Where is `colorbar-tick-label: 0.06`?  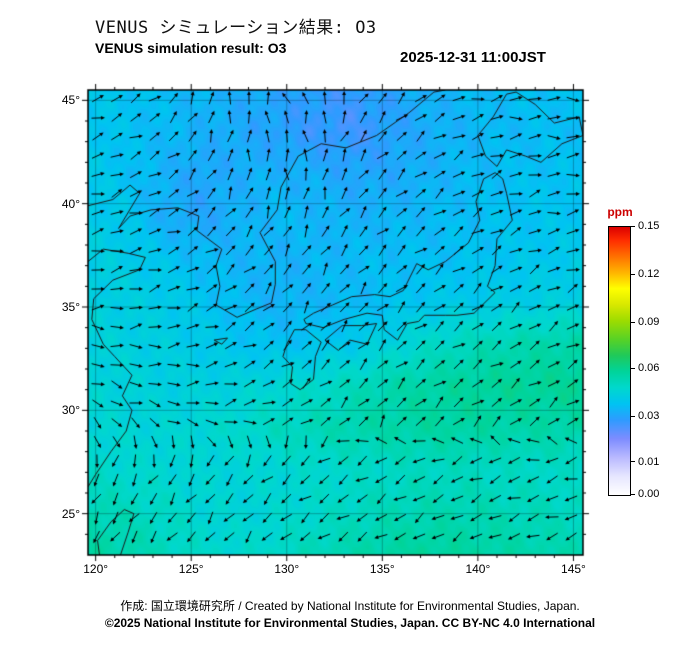
colorbar-tick-label: 0.06 is located at coordinates (649, 368).